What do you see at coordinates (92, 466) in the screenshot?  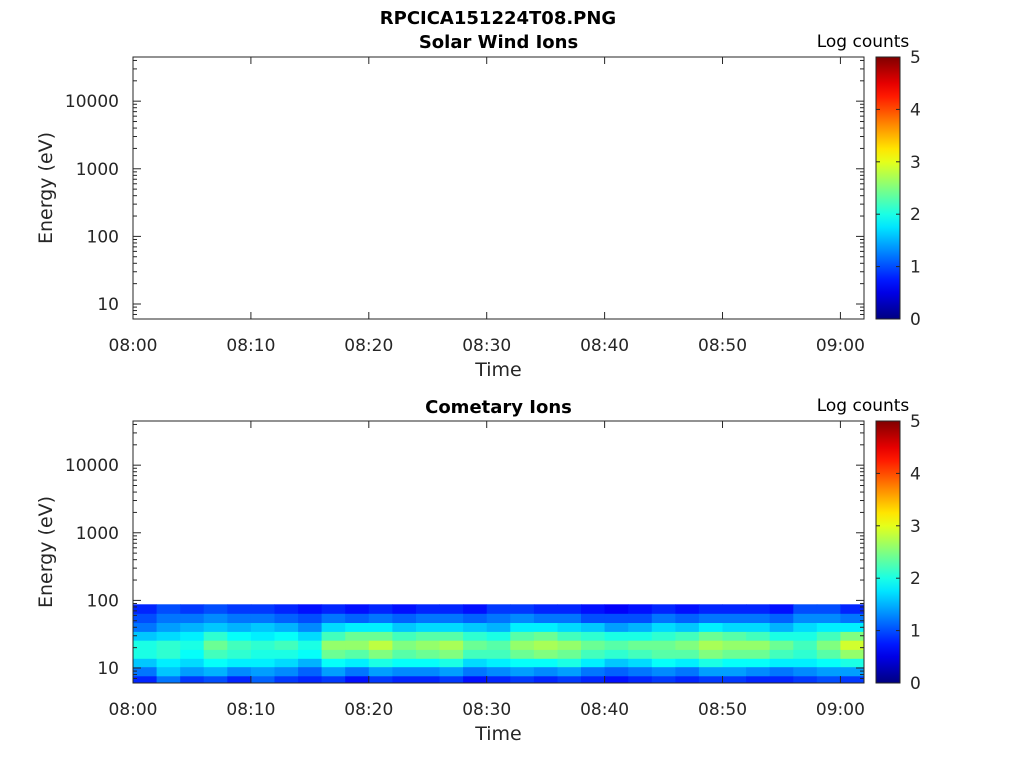 I see `y-tick-label: 10000` at bounding box center [92, 466].